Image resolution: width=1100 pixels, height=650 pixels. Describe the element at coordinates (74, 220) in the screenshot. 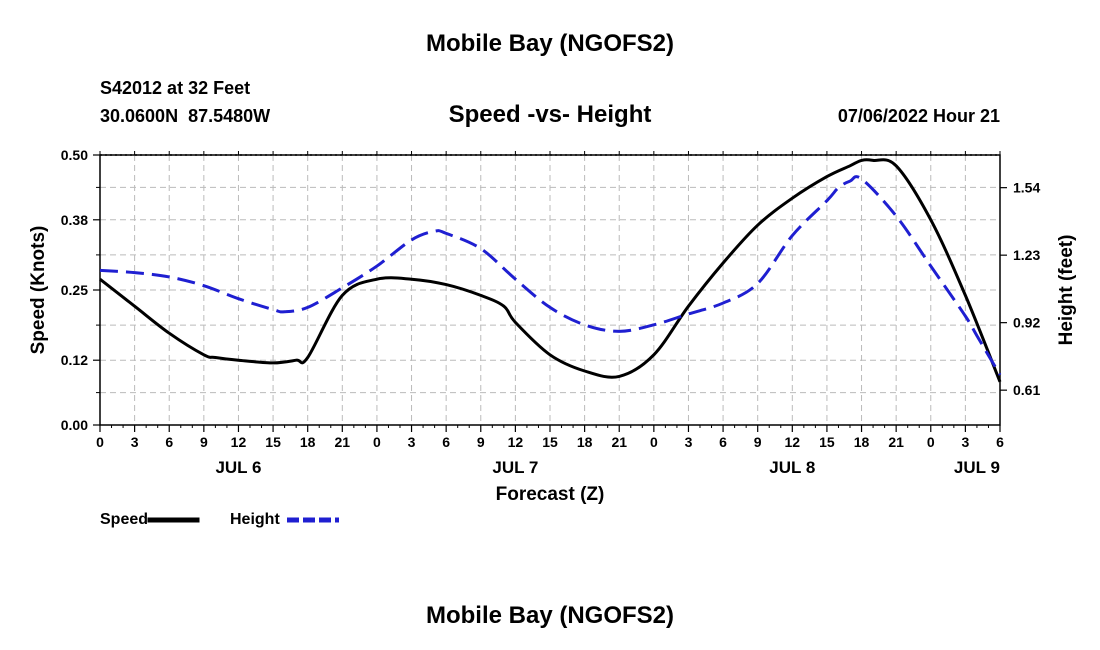

I see `y-tick-label: 0.38` at that location.